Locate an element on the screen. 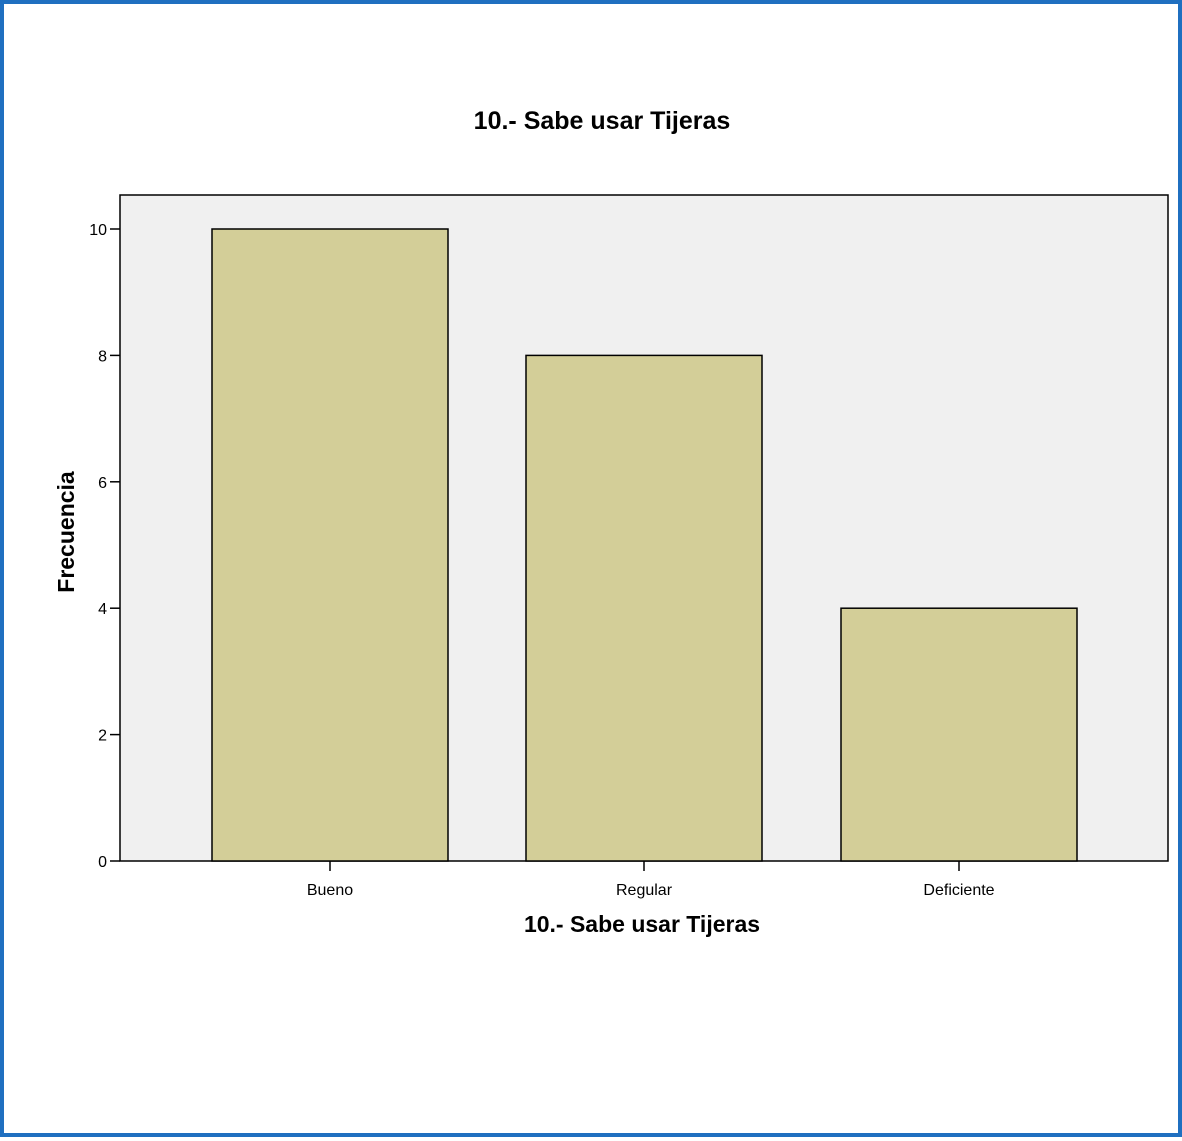 The height and width of the screenshot is (1141, 1182). x-tick-label: Bueno is located at coordinates (330, 890).